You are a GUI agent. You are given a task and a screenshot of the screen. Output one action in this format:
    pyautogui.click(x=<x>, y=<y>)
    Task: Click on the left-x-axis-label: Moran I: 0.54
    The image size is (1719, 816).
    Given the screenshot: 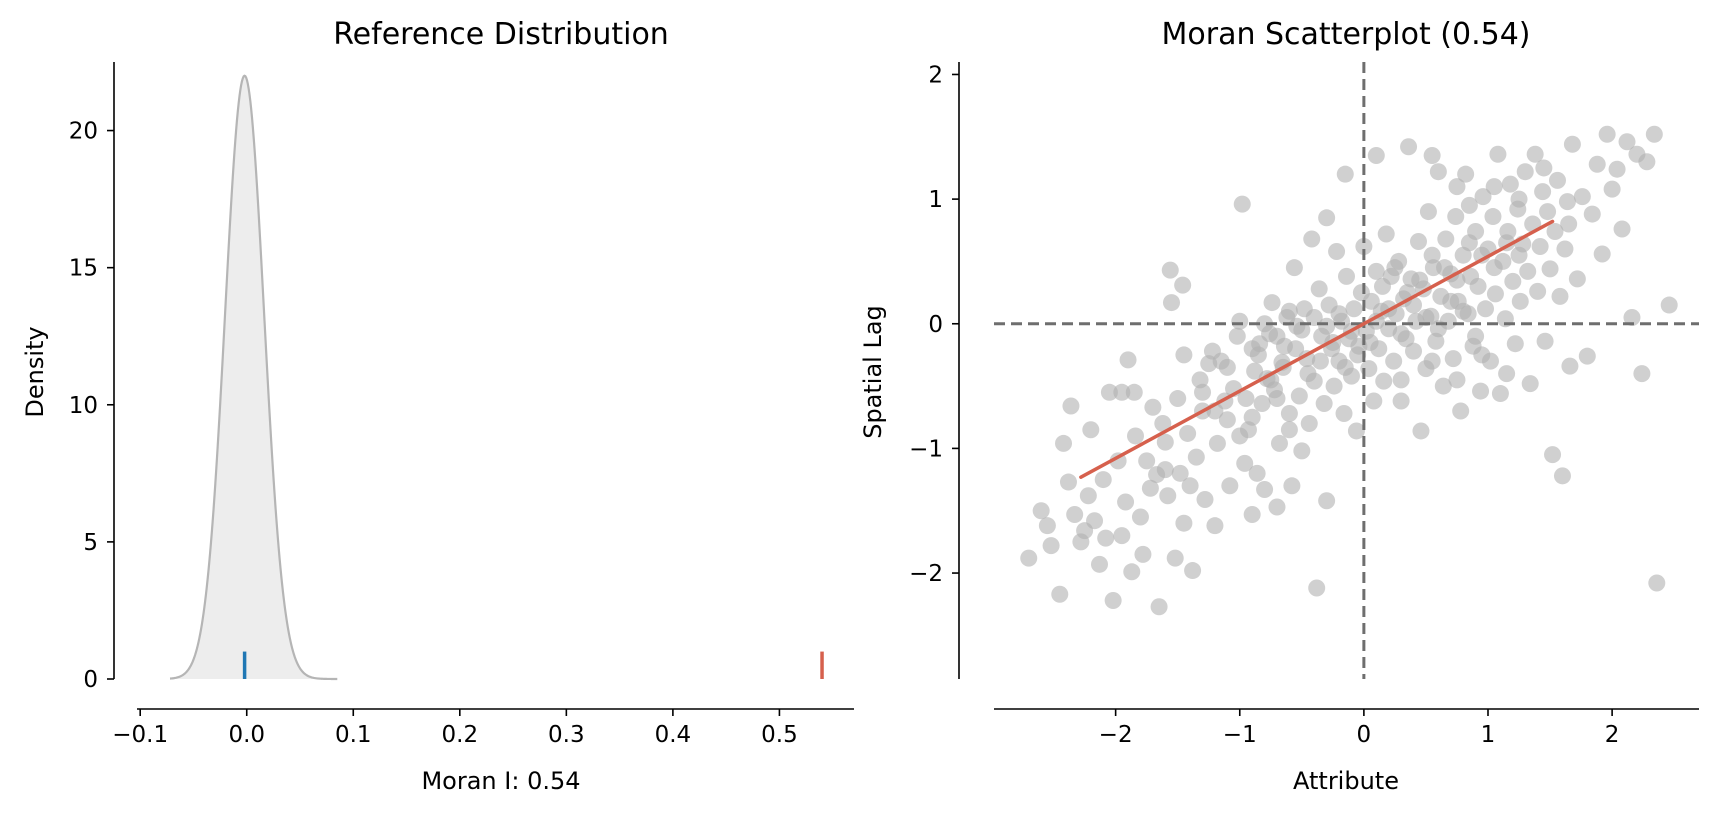 What is the action you would take?
    pyautogui.click(x=500, y=781)
    